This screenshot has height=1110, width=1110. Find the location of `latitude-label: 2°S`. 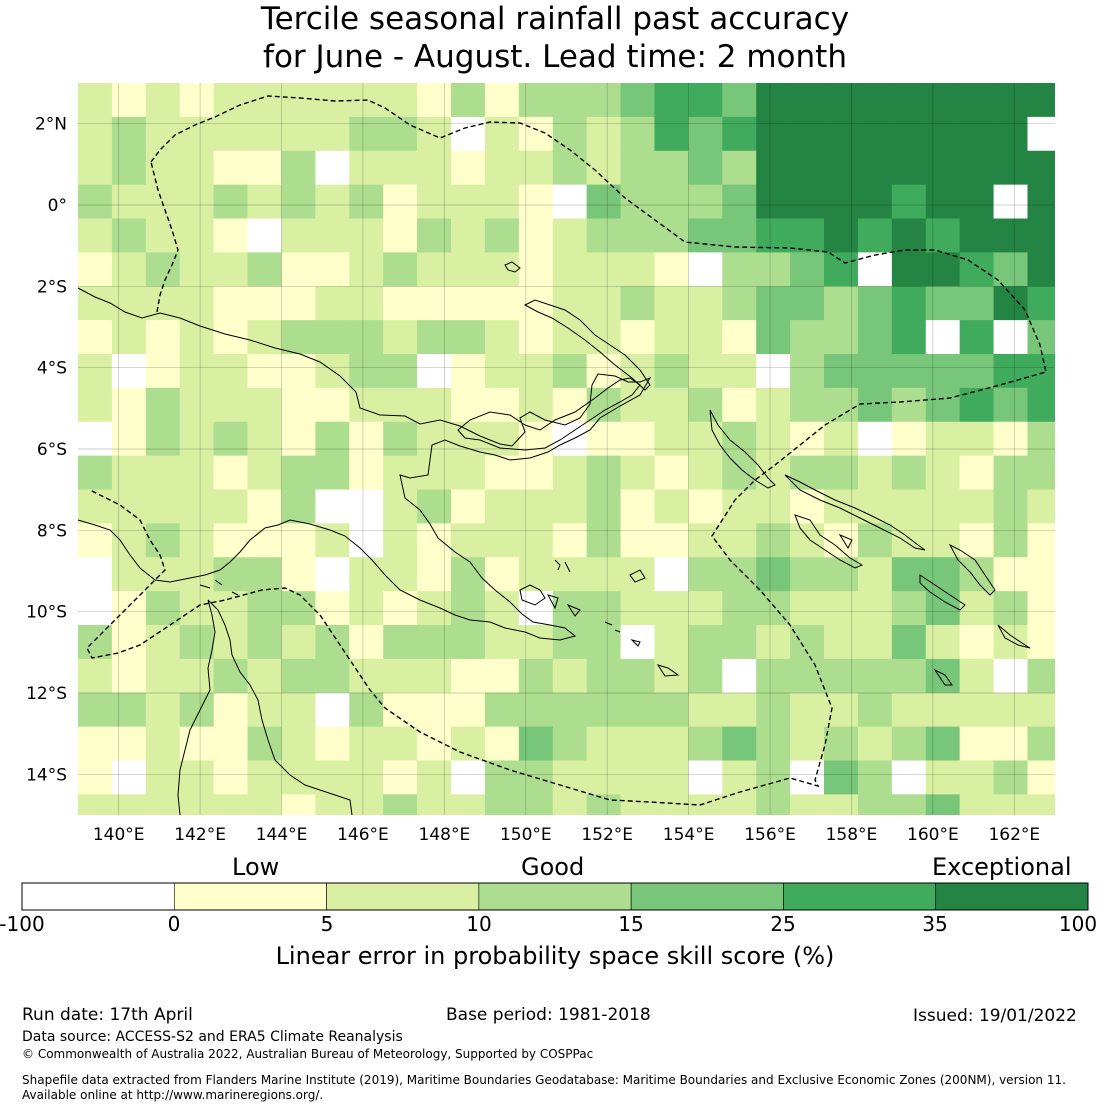

latitude-label: 2°S is located at coordinates (52, 287).